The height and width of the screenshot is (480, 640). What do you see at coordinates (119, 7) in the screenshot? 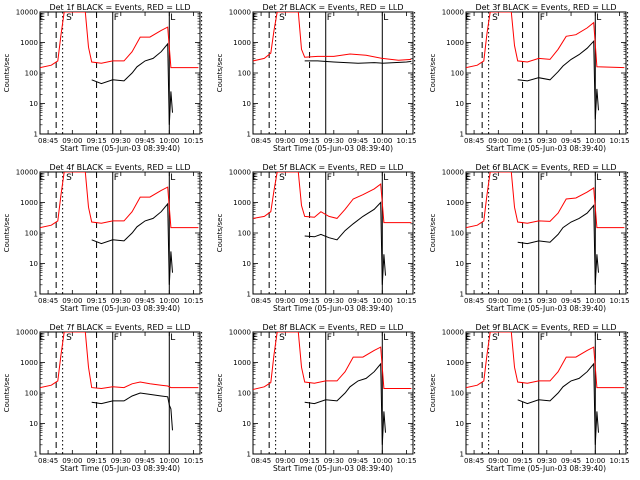
I see `plot-title: Det 1f BLACK = Events, RED = LLD` at bounding box center [119, 7].